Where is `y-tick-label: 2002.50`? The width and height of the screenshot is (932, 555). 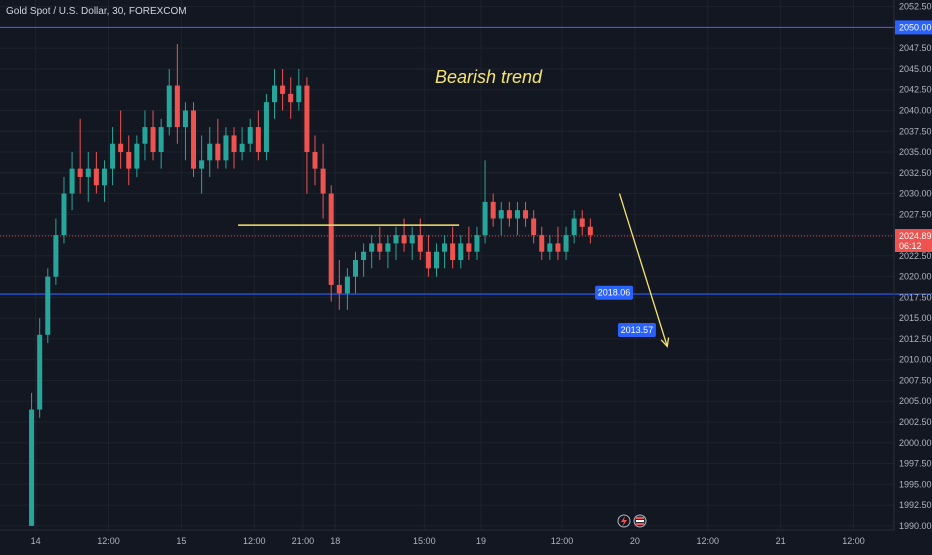
y-tick-label: 2002.50 is located at coordinates (915, 422).